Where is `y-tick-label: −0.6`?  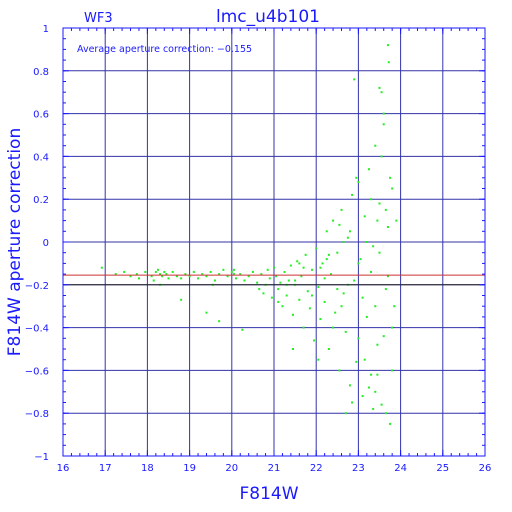
y-tick-label: −0.6 is located at coordinates (37, 371).